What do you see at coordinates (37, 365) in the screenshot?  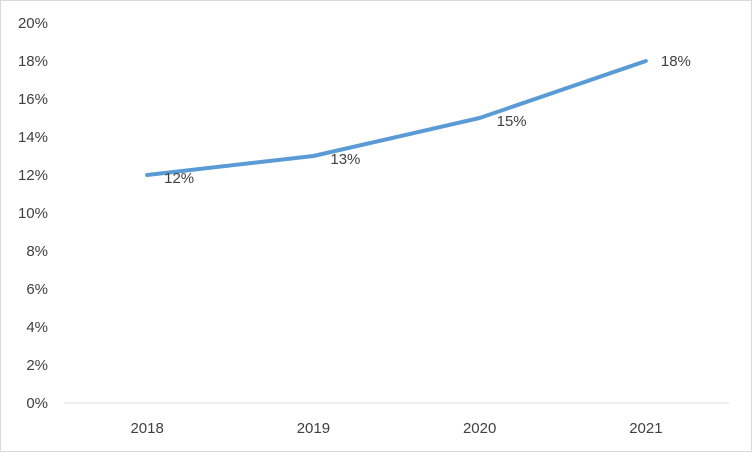 I see `y-tick-label: 2%` at bounding box center [37, 365].